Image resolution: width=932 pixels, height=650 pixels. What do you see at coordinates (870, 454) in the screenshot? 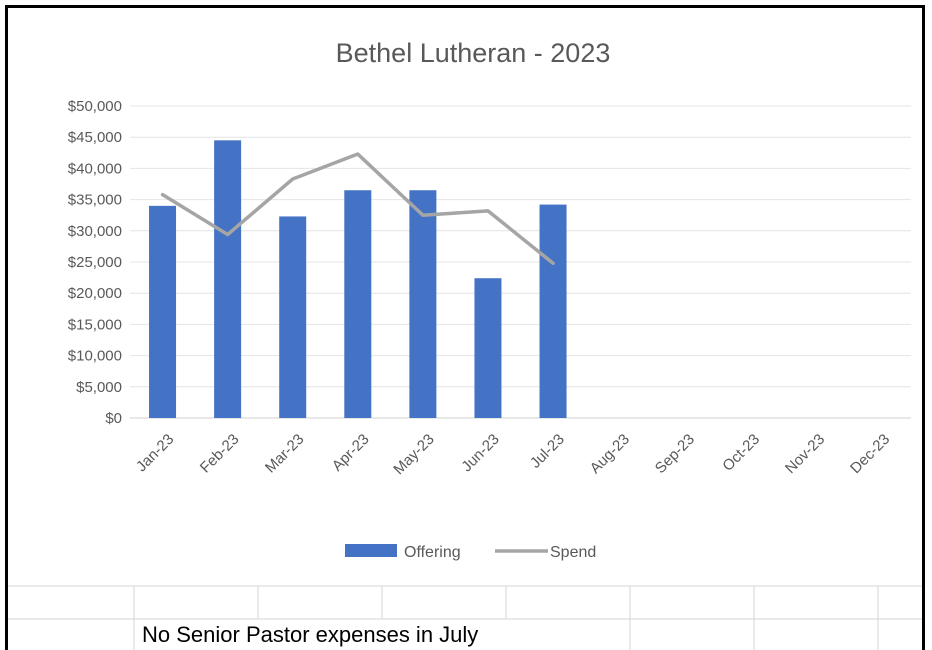
I see `x-tick-label: Dec-23` at bounding box center [870, 454].